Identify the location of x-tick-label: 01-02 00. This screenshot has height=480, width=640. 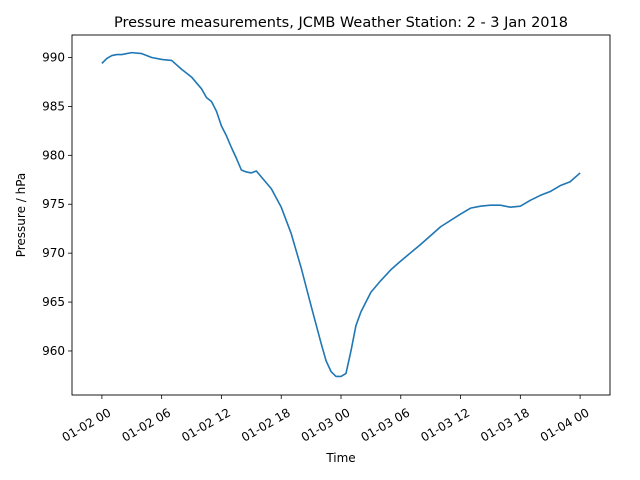
(87, 424).